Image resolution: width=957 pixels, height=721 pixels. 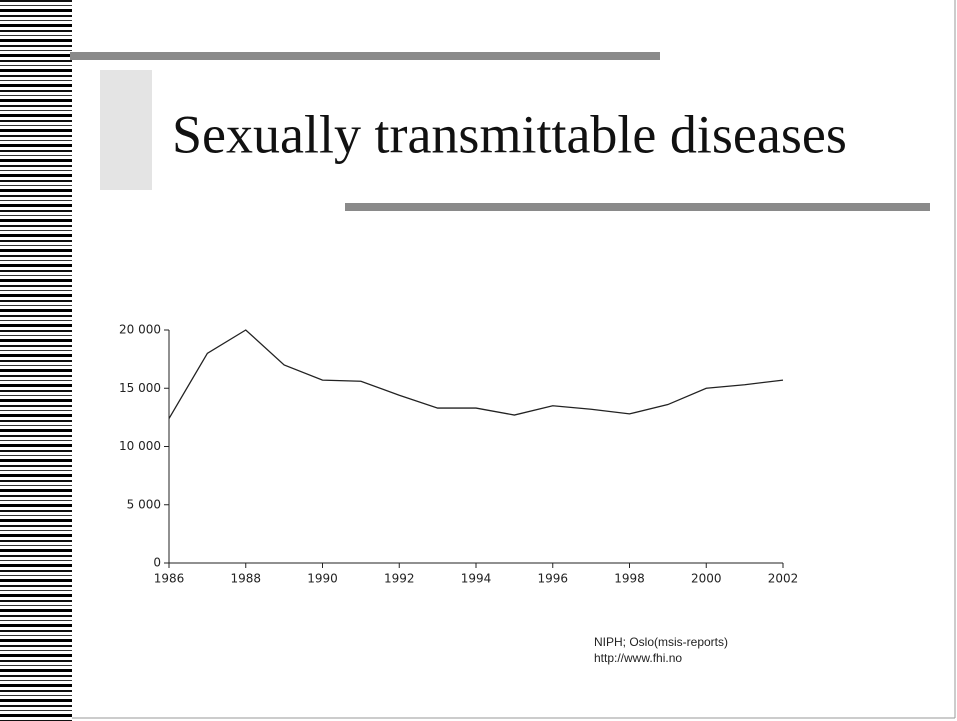 I want to click on x-tick-label: 1986, so click(x=169, y=579).